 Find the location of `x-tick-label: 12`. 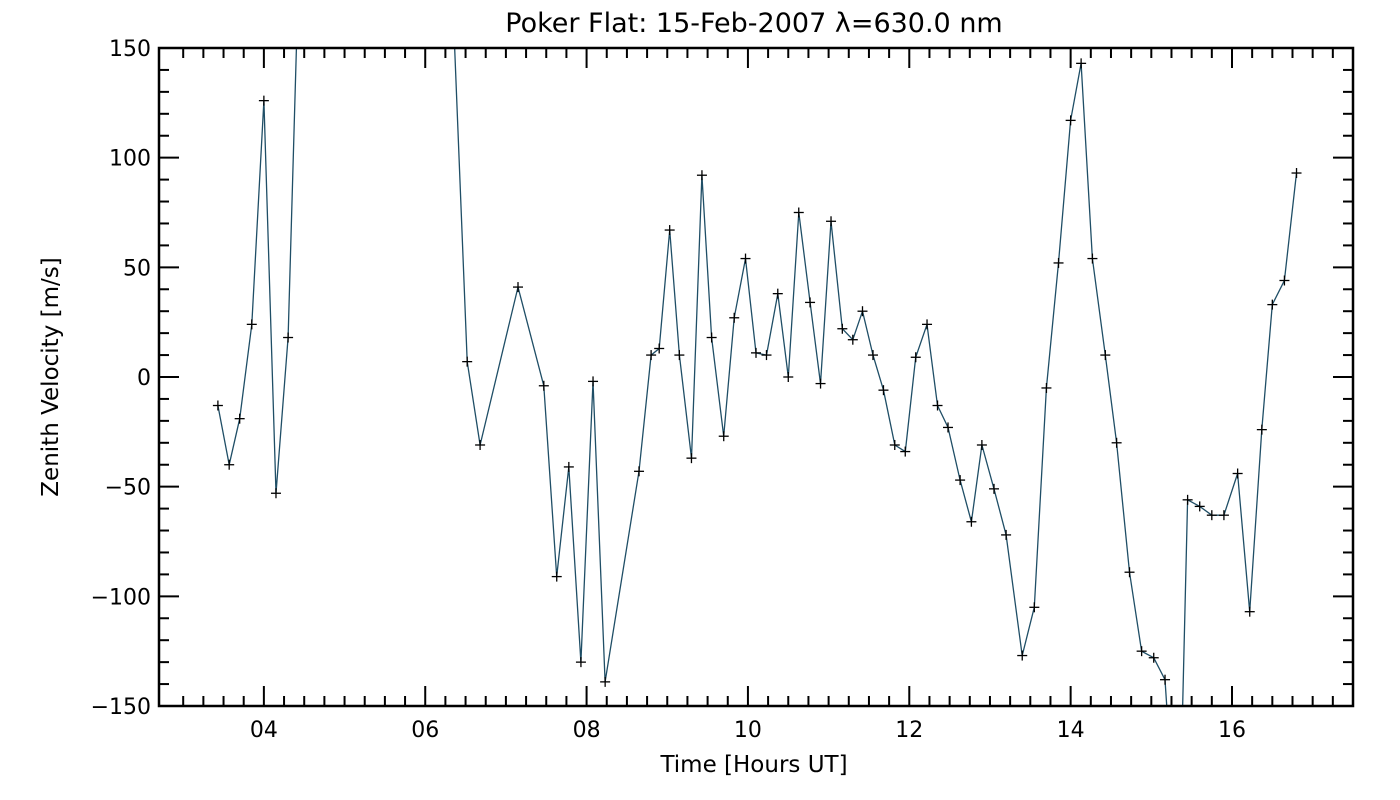

x-tick-label: 12 is located at coordinates (909, 730).